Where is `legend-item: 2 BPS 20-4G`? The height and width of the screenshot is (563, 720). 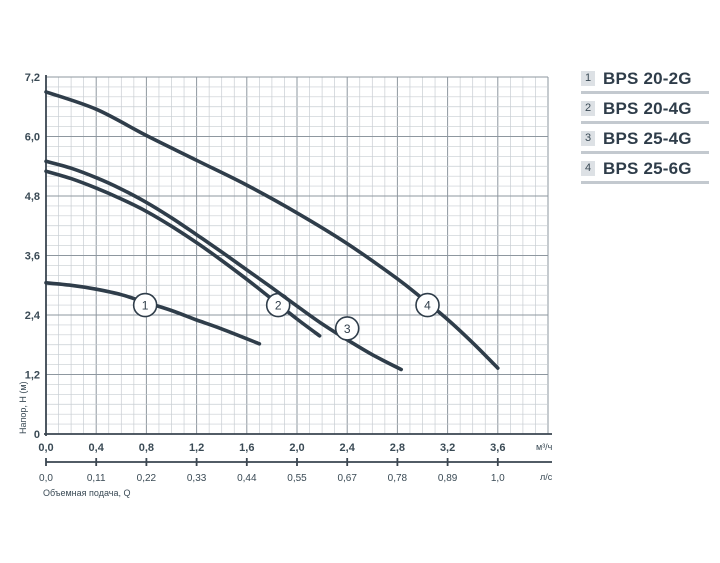 legend-item: 2 BPS 20-4G is located at coordinates (645, 110).